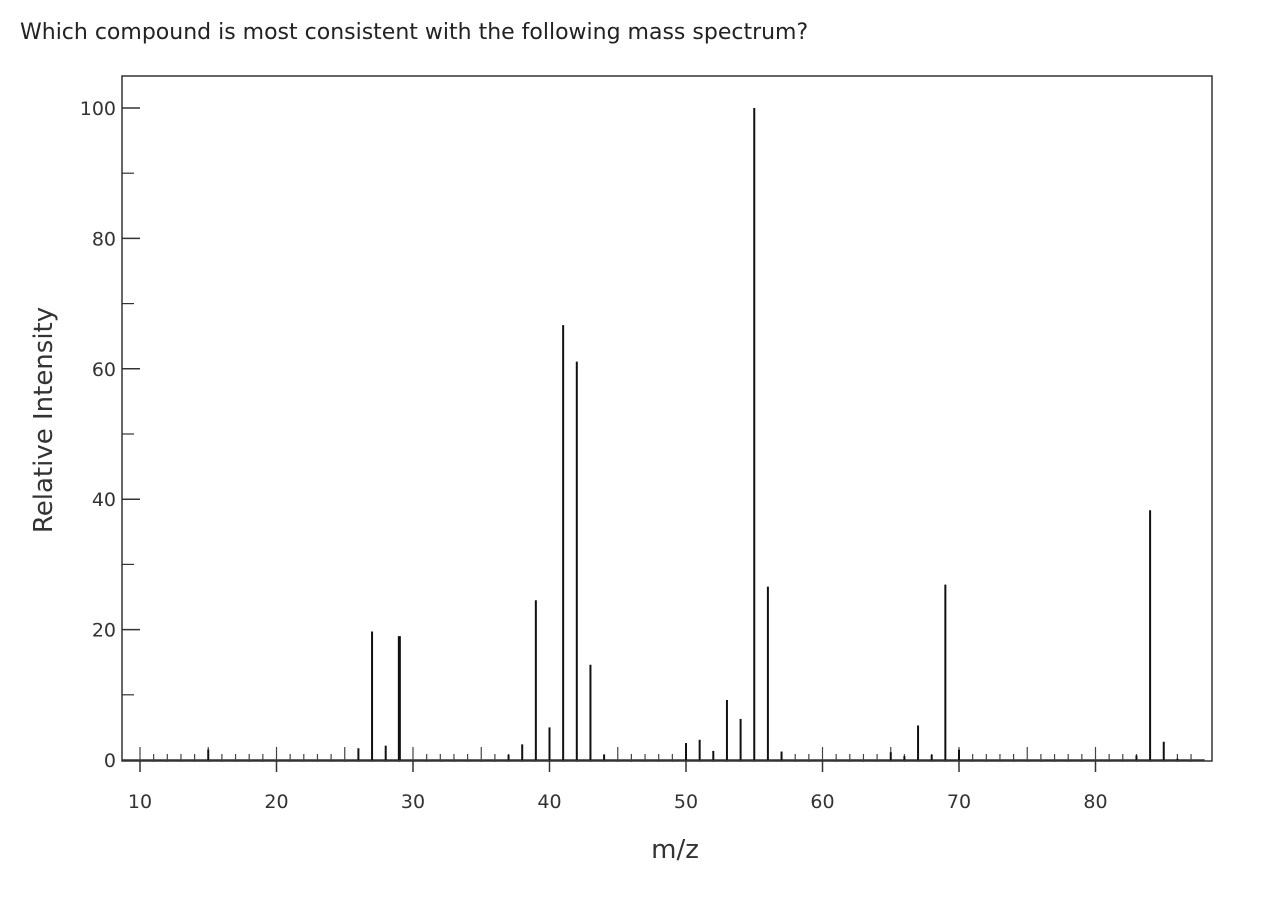  I want to click on y-tick-label: 100, so click(98, 109).